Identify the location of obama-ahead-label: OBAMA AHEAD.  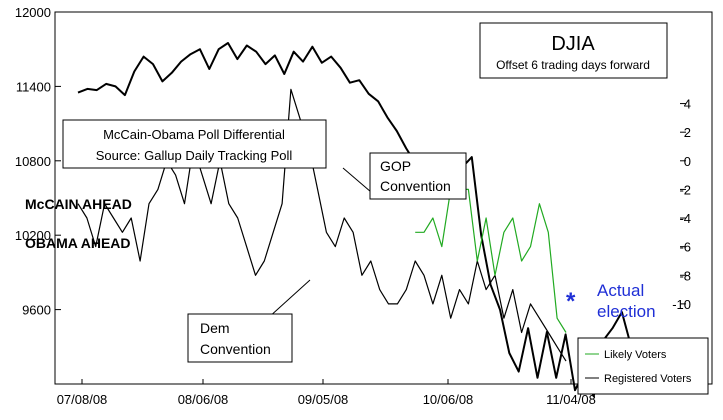
(78, 243).